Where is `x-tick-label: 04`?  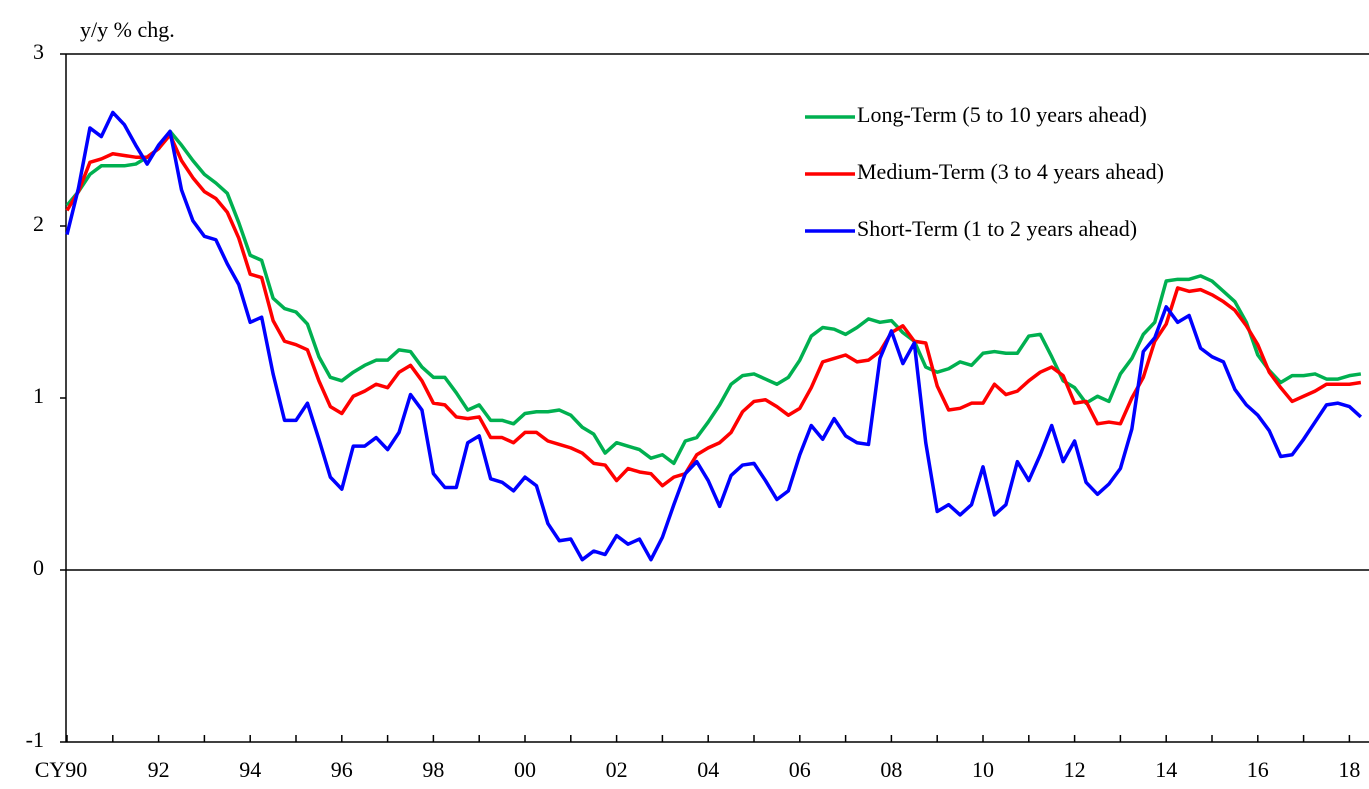
x-tick-label: 04 is located at coordinates (708, 769).